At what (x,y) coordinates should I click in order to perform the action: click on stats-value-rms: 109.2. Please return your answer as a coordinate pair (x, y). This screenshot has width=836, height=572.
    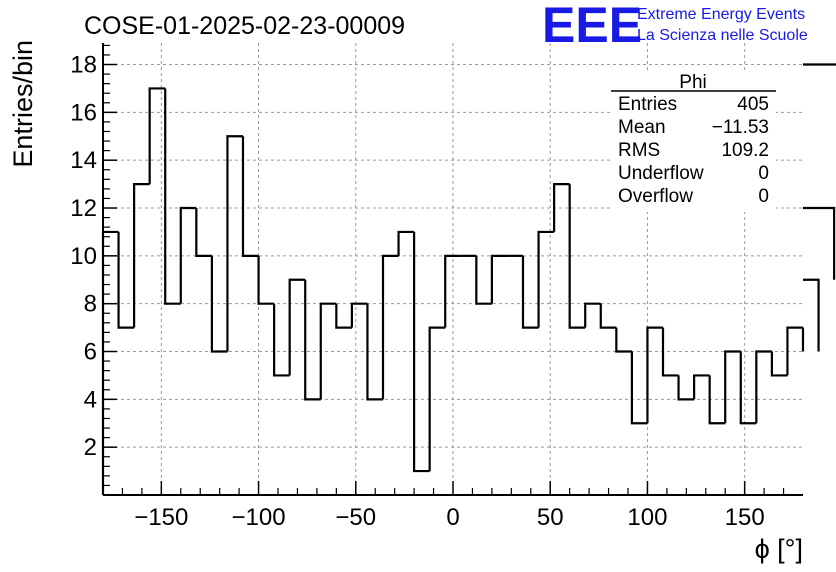
    Looking at the image, I should click on (745, 150).